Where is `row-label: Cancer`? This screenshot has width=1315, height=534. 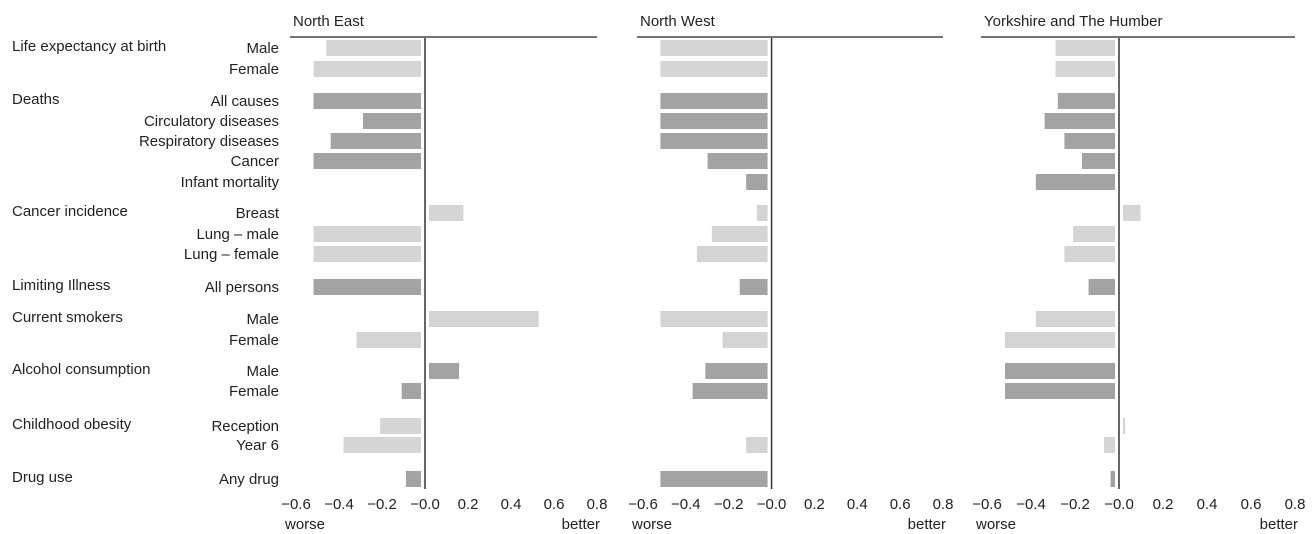
row-label: Cancer is located at coordinates (255, 161).